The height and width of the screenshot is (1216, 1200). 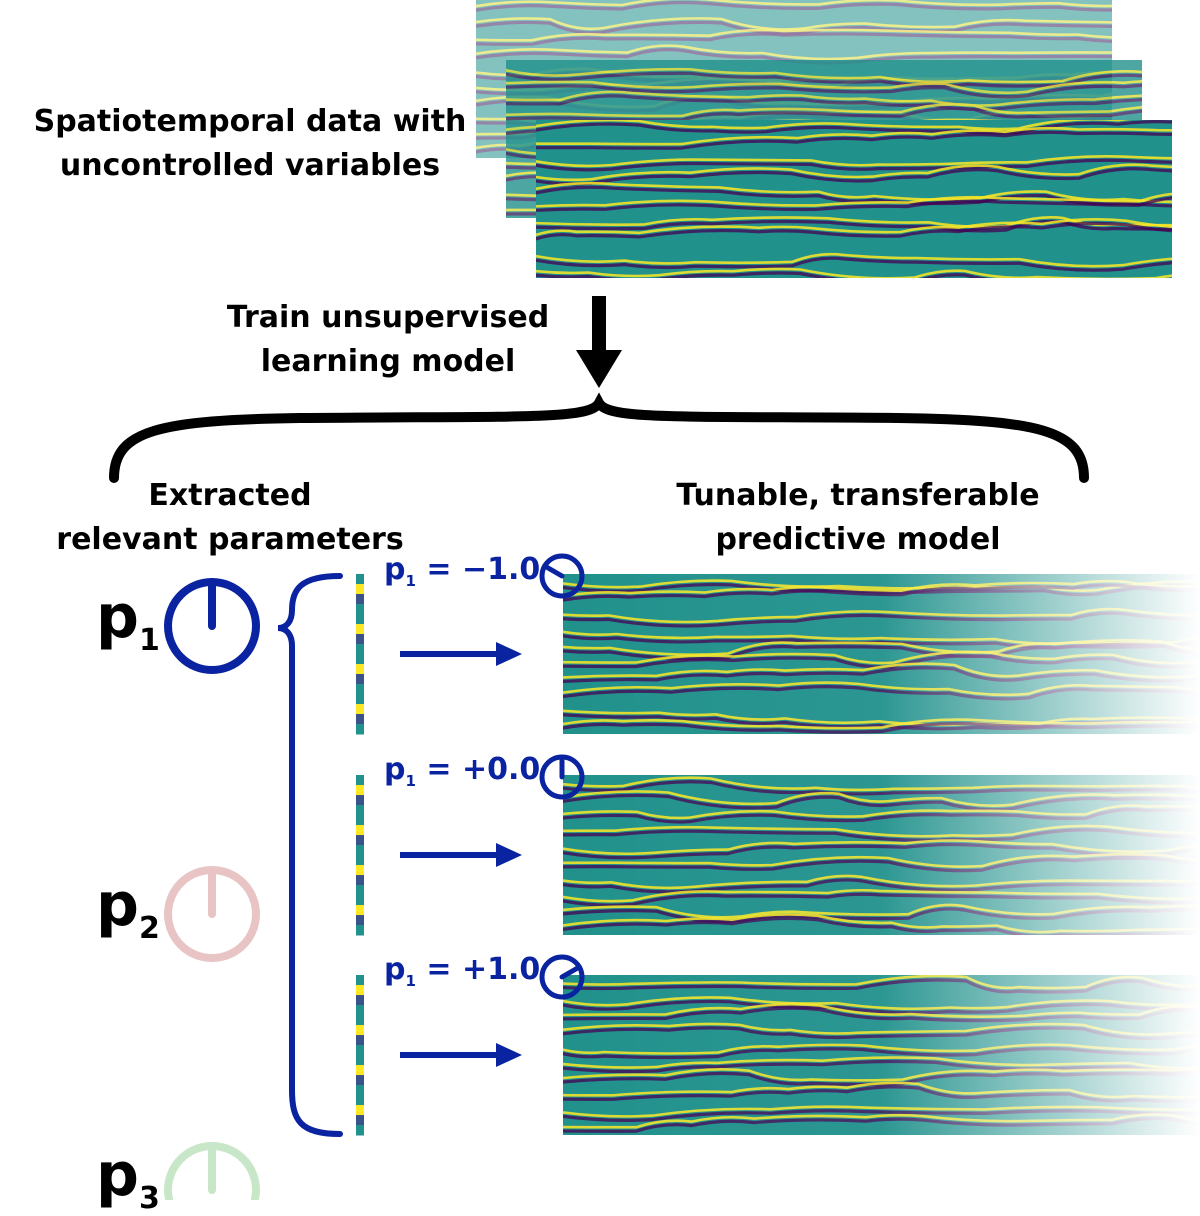 I want to click on prediction-value-2: p1 = +0.0, so click(x=462, y=771).